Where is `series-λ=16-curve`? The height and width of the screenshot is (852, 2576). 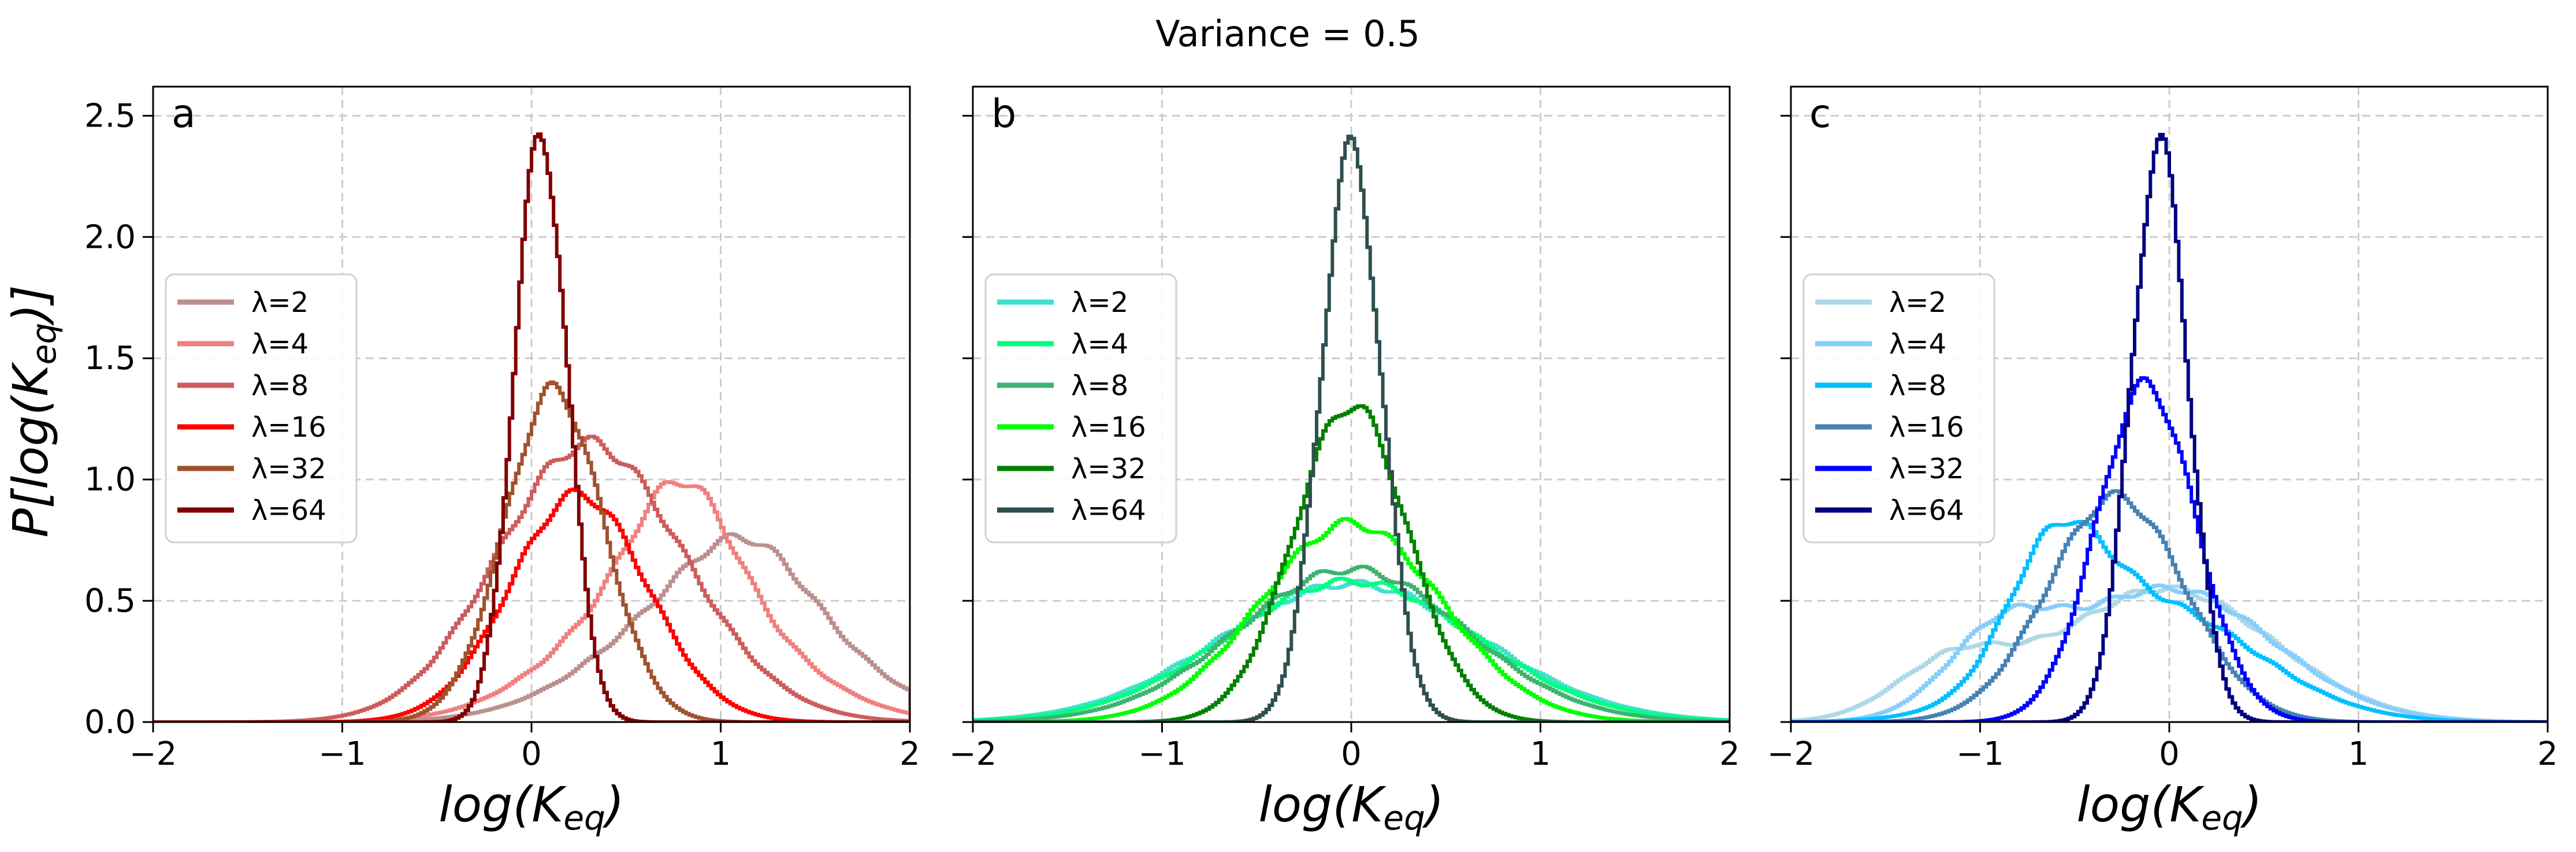 series-λ=16-curve is located at coordinates (1351, 619).